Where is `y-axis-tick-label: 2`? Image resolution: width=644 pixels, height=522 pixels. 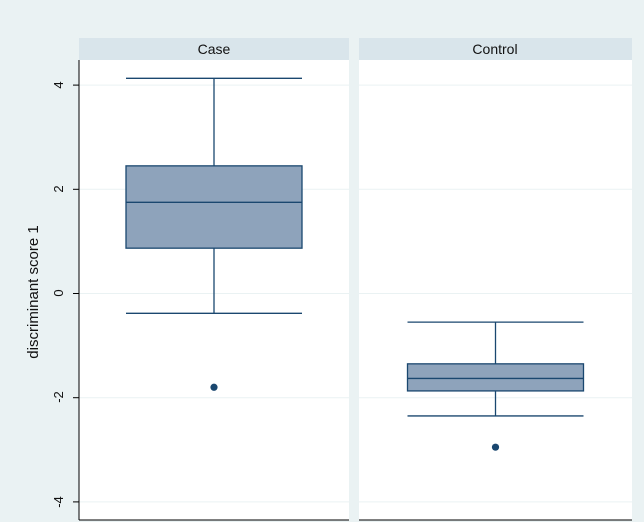
y-axis-tick-label: 2 is located at coordinates (58, 188).